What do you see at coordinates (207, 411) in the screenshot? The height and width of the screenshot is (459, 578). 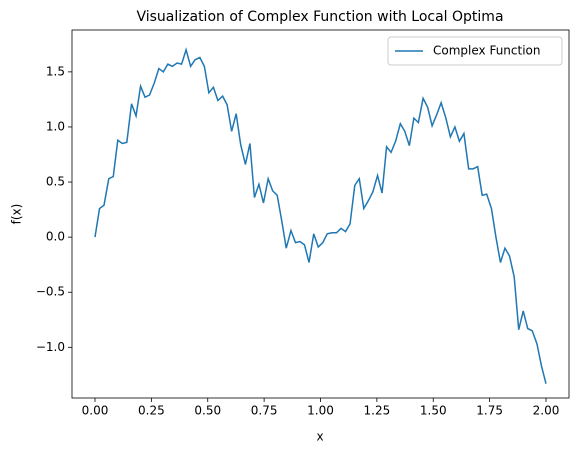 I see `x-tick-label: 0.50` at bounding box center [207, 411].